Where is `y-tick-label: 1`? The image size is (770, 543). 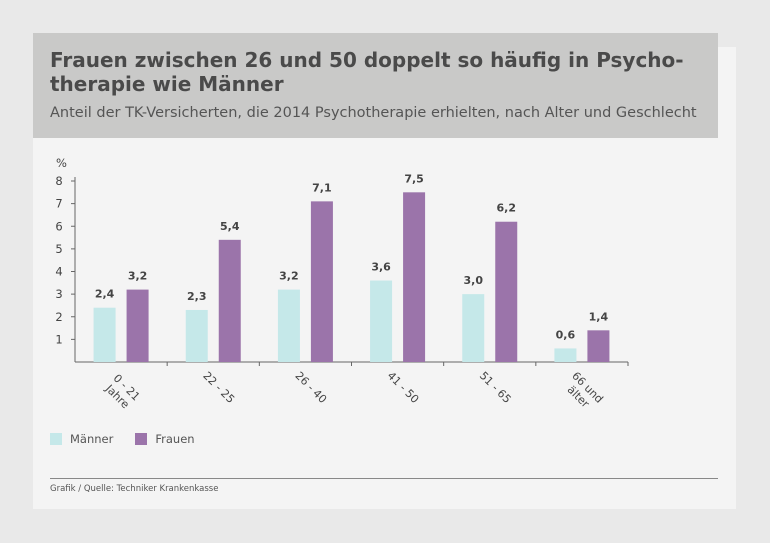
y-tick-label: 1 is located at coordinates (58, 339).